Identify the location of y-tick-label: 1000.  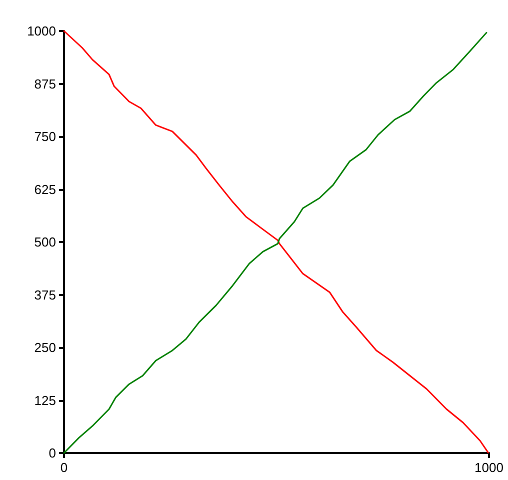
(41, 31).